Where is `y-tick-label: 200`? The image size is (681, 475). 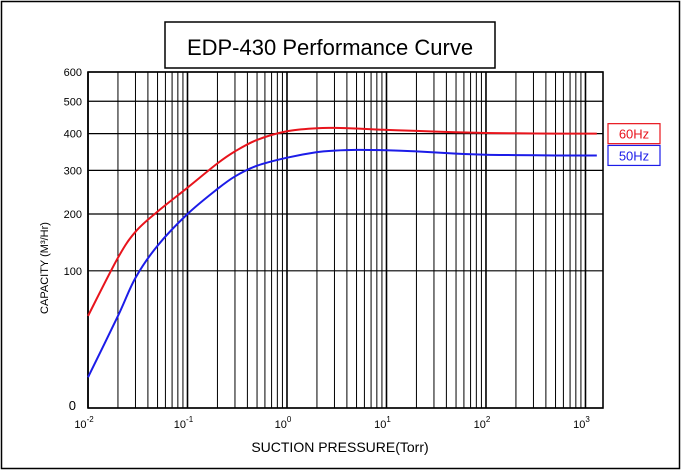
y-tick-label: 200 is located at coordinates (73, 215).